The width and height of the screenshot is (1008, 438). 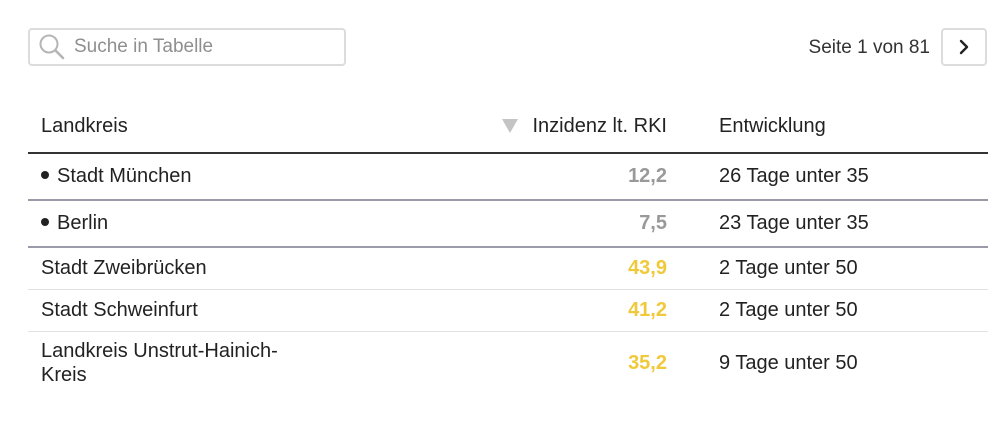 What do you see at coordinates (248, 127) in the screenshot?
I see `column-header-landkreis: Landkreis` at bounding box center [248, 127].